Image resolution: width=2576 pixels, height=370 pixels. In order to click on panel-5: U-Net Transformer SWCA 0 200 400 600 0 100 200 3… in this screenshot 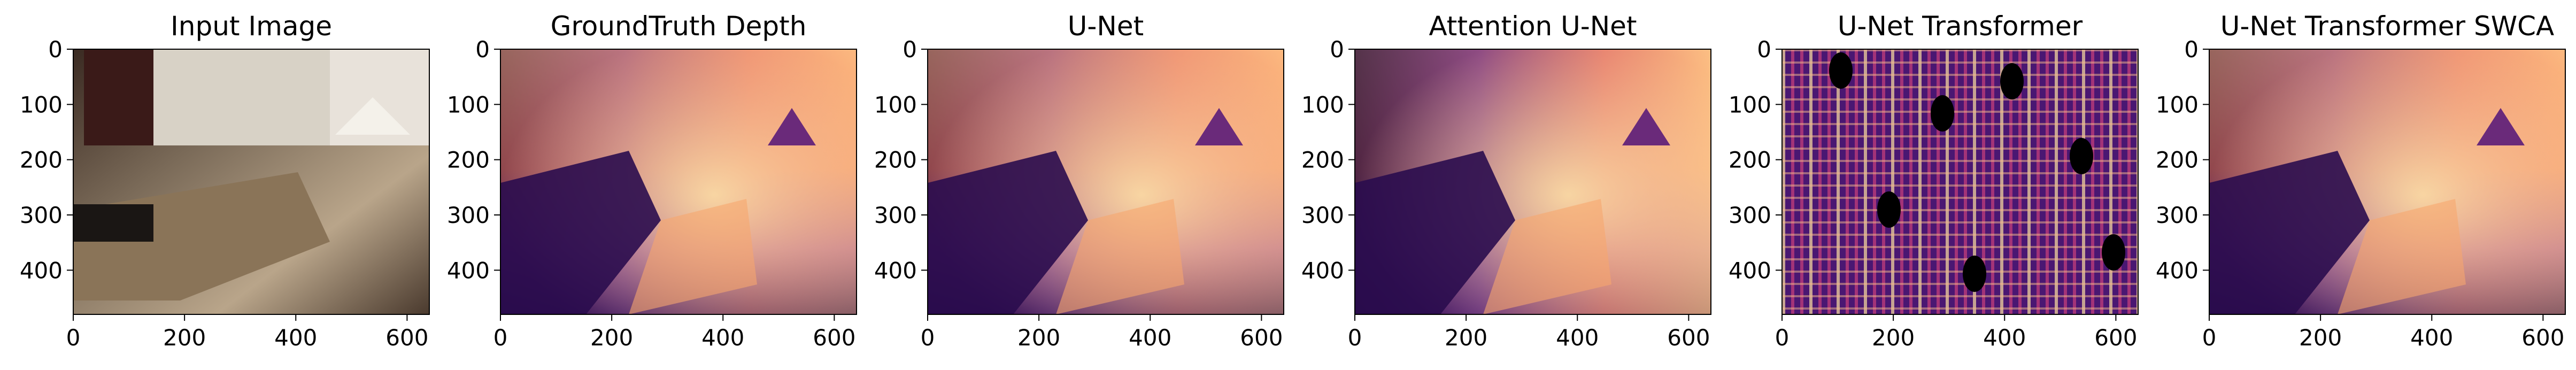, I will do `click(2361, 181)`.